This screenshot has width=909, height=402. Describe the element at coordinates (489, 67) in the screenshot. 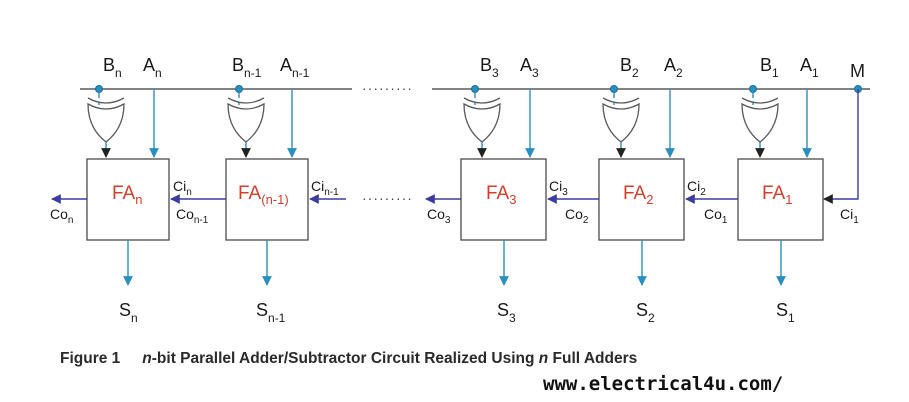

I see `b-input-label: B3` at that location.